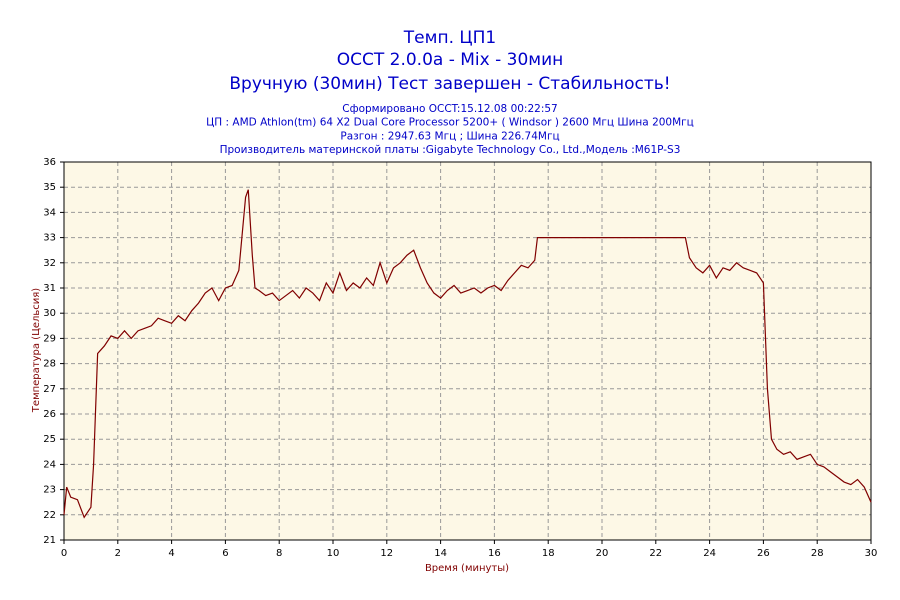  Describe the element at coordinates (548, 553) in the screenshot. I see `x-tick-label: 18` at that location.